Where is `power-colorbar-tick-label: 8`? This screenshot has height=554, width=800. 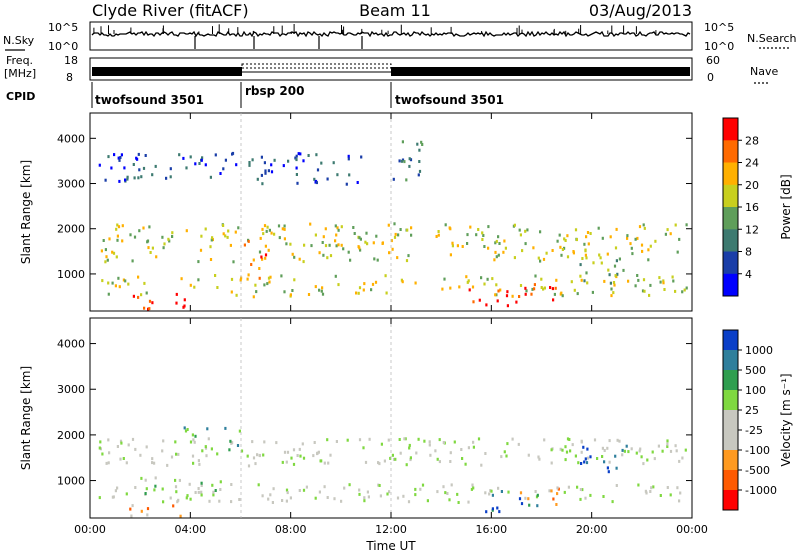 power-colorbar-tick-label: 8 is located at coordinates (748, 252).